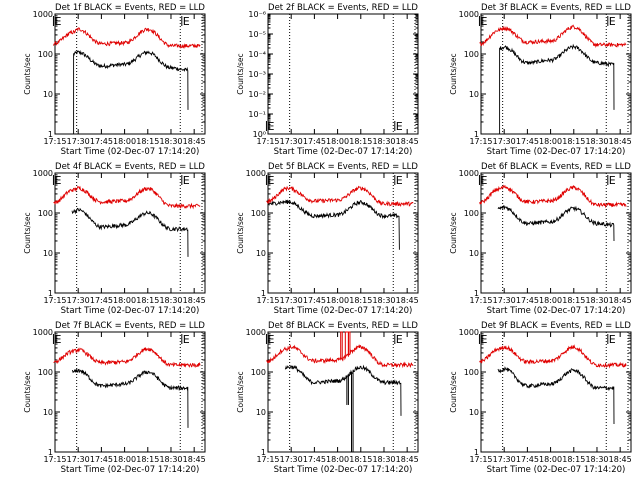 This screenshot has width=640, height=480. Describe the element at coordinates (343, 167) in the screenshot. I see `panel-title: Det 5f BLACK = Events, RED = LLD` at that location.